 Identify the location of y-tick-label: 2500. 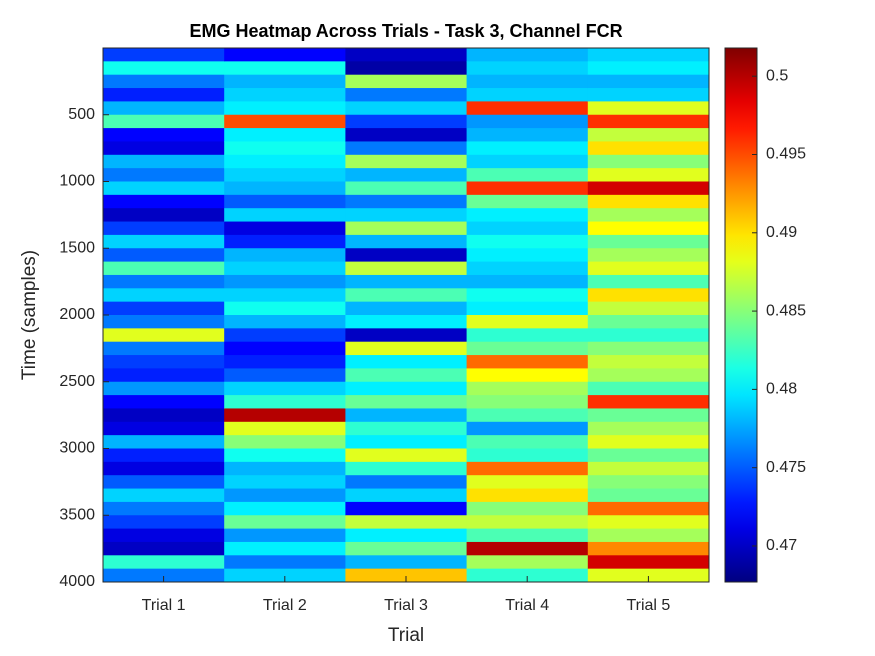
(77, 381).